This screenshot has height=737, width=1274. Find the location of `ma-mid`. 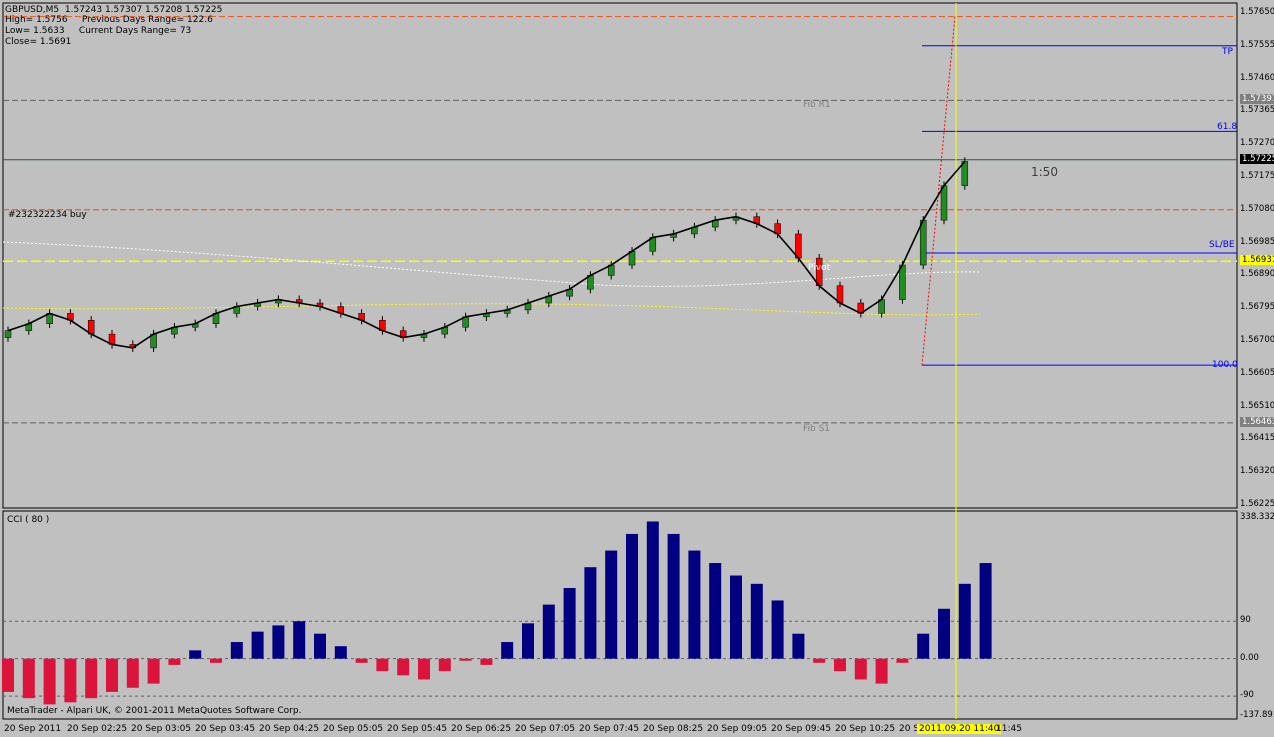

ma-mid is located at coordinates (491, 309).